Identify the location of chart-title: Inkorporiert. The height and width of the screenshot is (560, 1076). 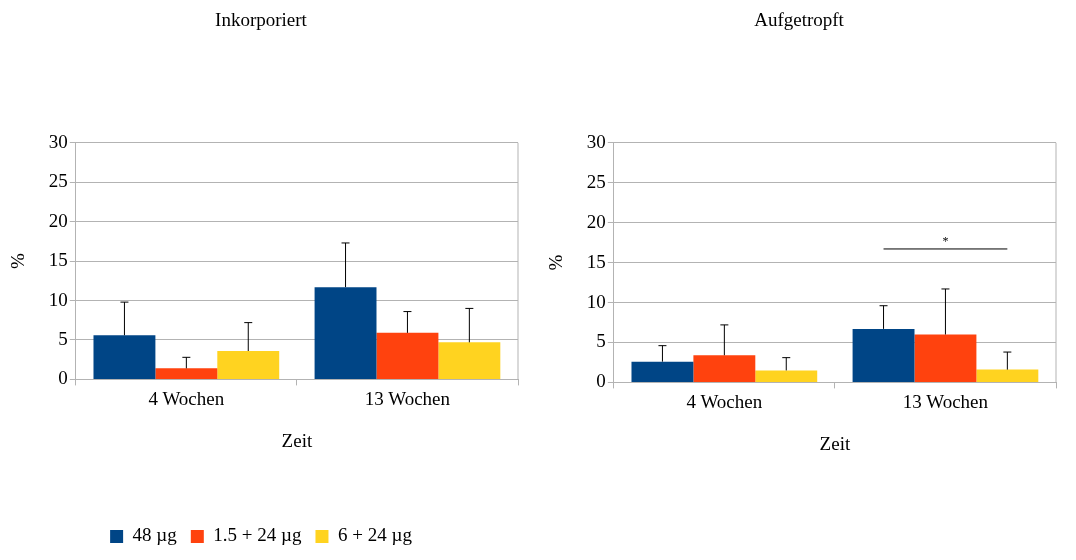
(261, 20).